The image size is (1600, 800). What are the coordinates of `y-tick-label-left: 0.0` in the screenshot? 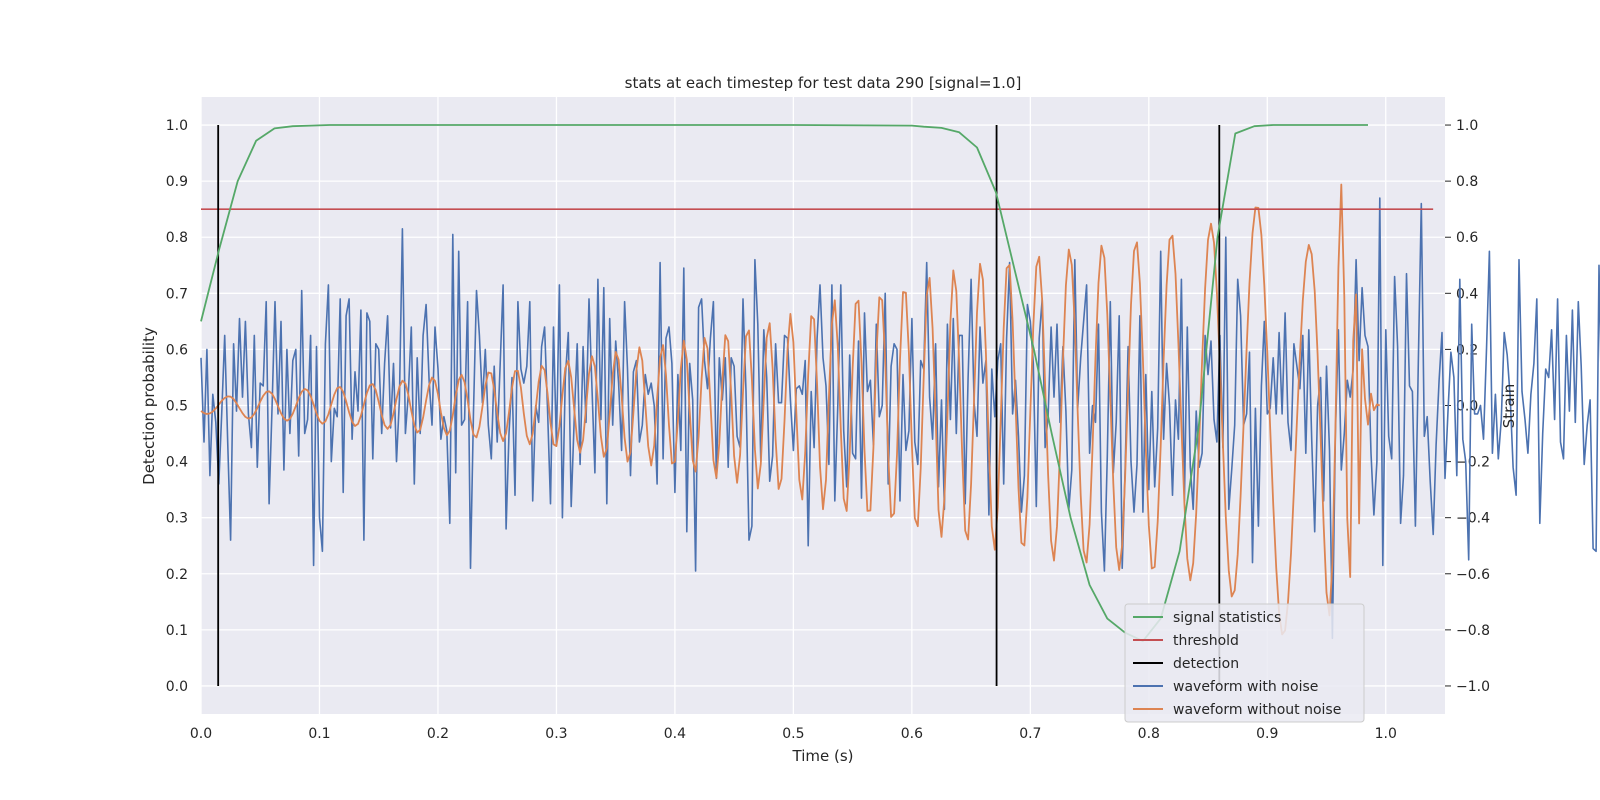 It's located at (177, 687).